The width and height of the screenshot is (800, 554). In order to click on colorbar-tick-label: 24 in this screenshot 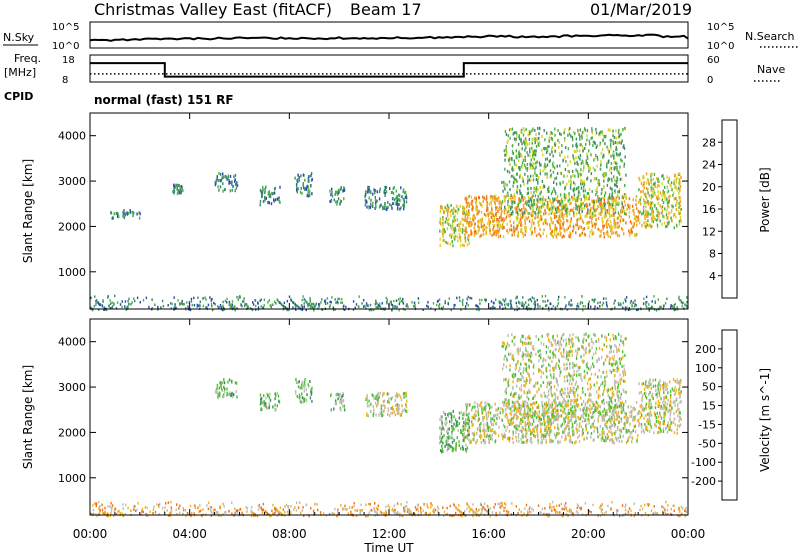, I will do `click(709, 165)`.